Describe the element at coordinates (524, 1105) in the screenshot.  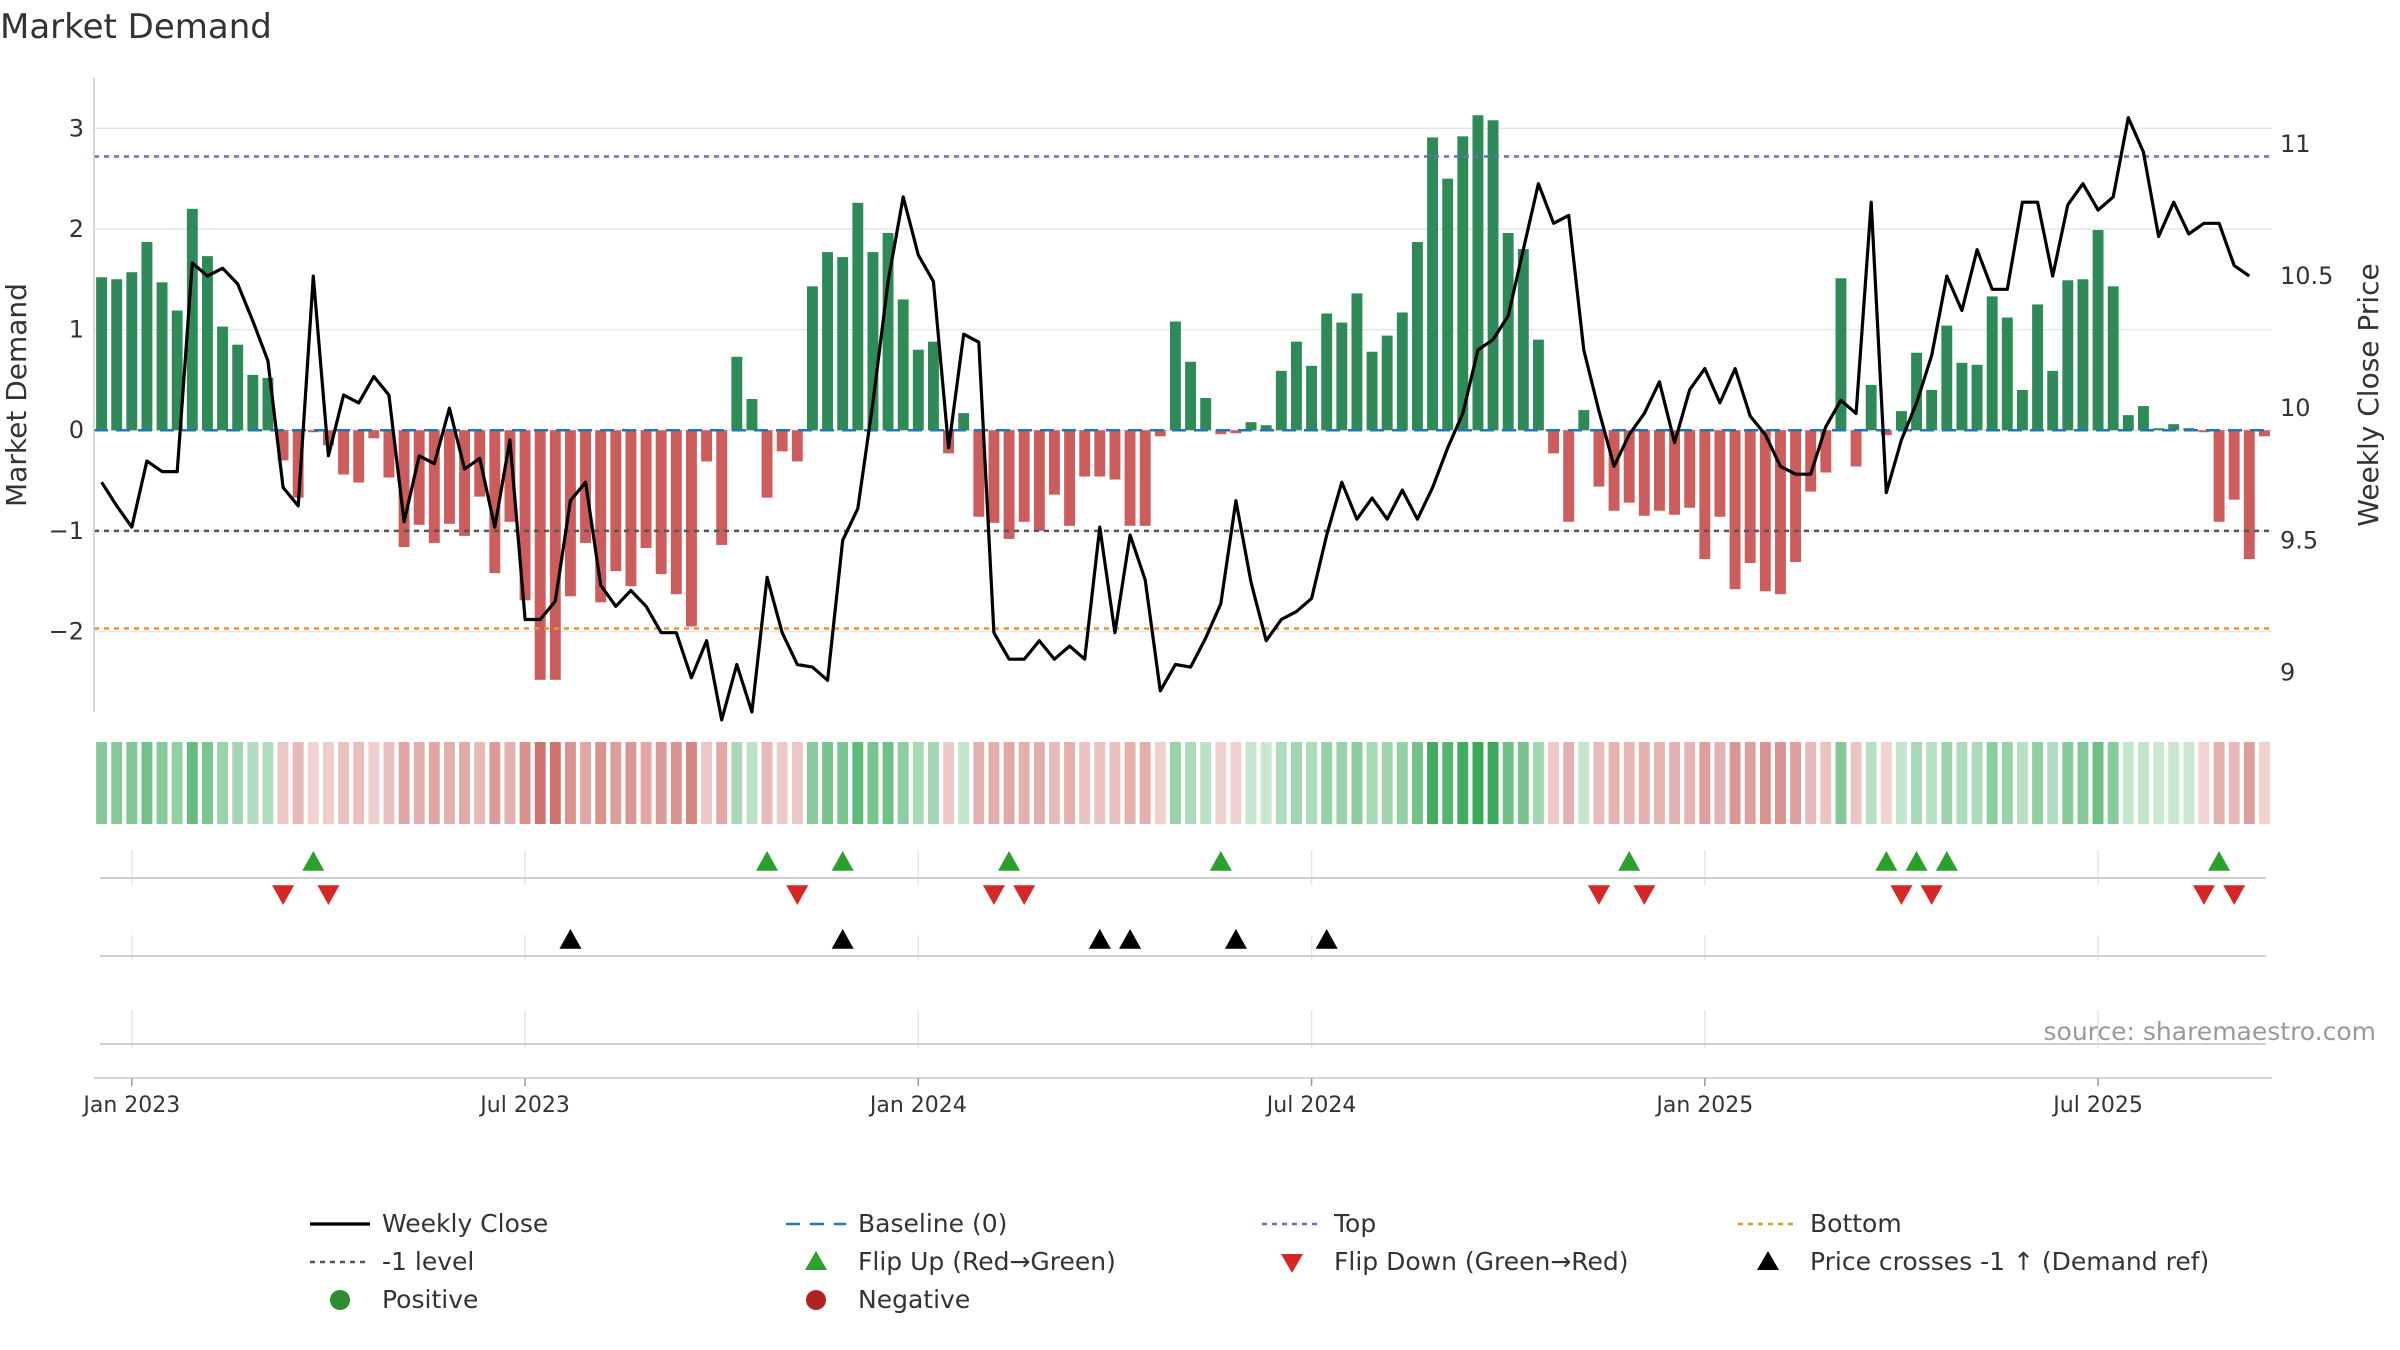
I see `x-tick-label: Jul 2023` at that location.